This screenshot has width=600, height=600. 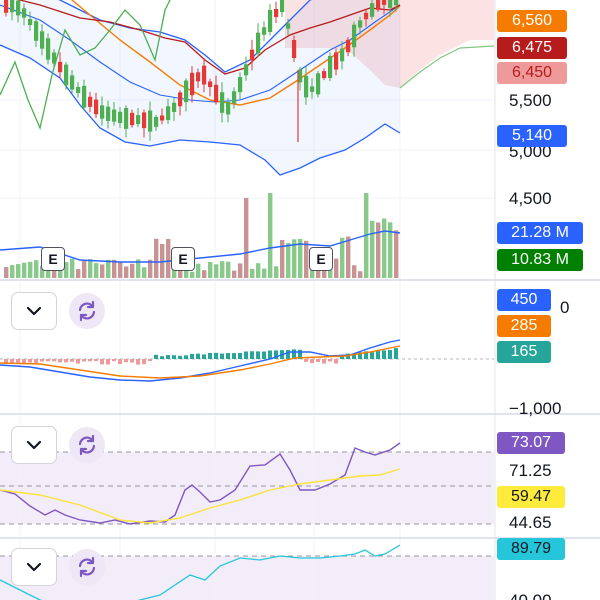 I want to click on macd-refresh-button, so click(x=87, y=311).